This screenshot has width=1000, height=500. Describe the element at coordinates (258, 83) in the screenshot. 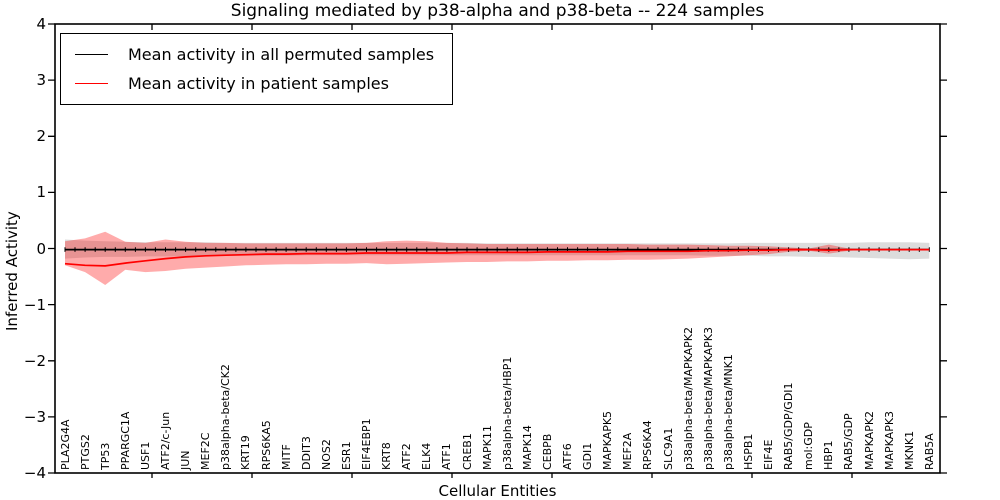

I see `legend-label-patient: Mean activity in patient samples` at that location.